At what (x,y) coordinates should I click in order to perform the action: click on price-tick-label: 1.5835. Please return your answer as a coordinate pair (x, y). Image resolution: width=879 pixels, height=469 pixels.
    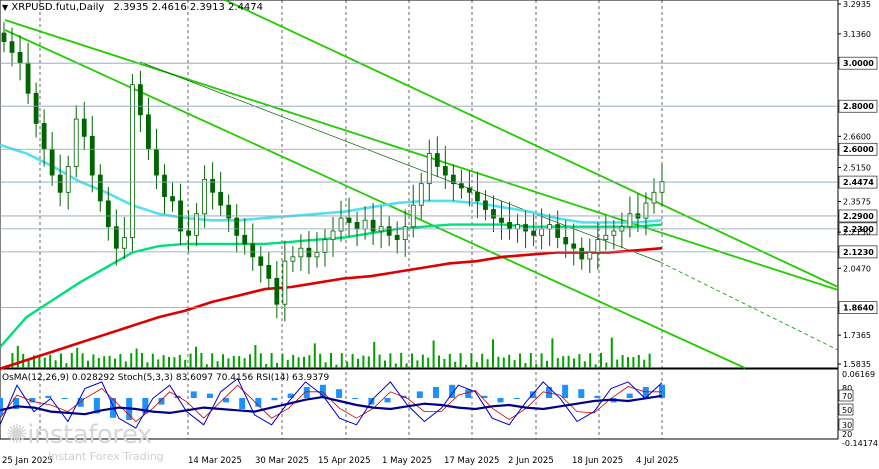
    Looking at the image, I should click on (857, 364).